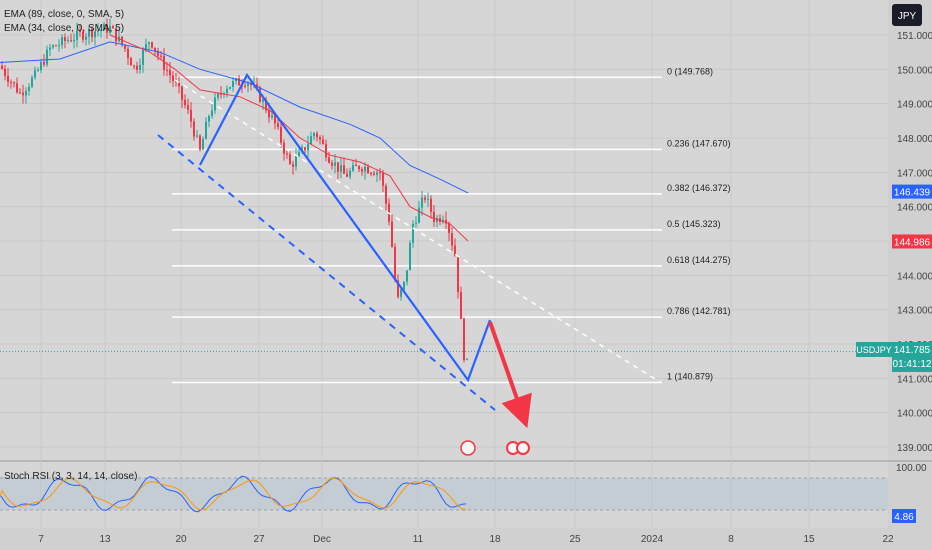 The height and width of the screenshot is (550, 932). I want to click on event-icons, so click(495, 448).